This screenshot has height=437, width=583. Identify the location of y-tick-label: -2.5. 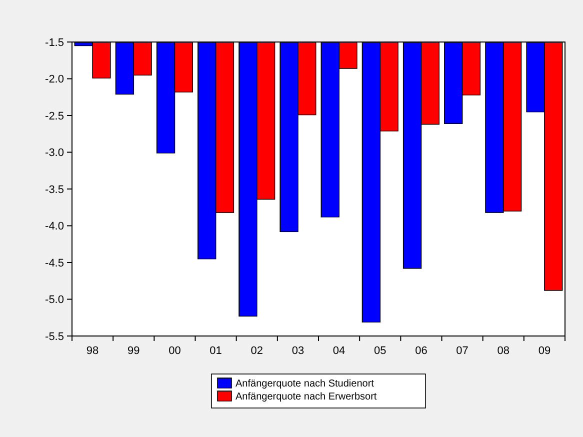
(54, 116).